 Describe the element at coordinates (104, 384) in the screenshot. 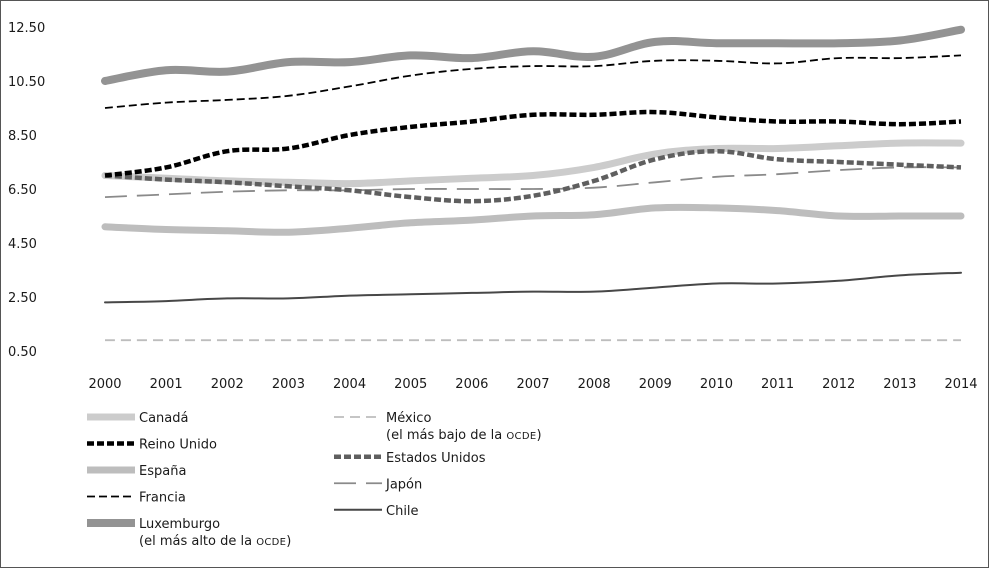

I see `x-tick-label: 2000` at that location.